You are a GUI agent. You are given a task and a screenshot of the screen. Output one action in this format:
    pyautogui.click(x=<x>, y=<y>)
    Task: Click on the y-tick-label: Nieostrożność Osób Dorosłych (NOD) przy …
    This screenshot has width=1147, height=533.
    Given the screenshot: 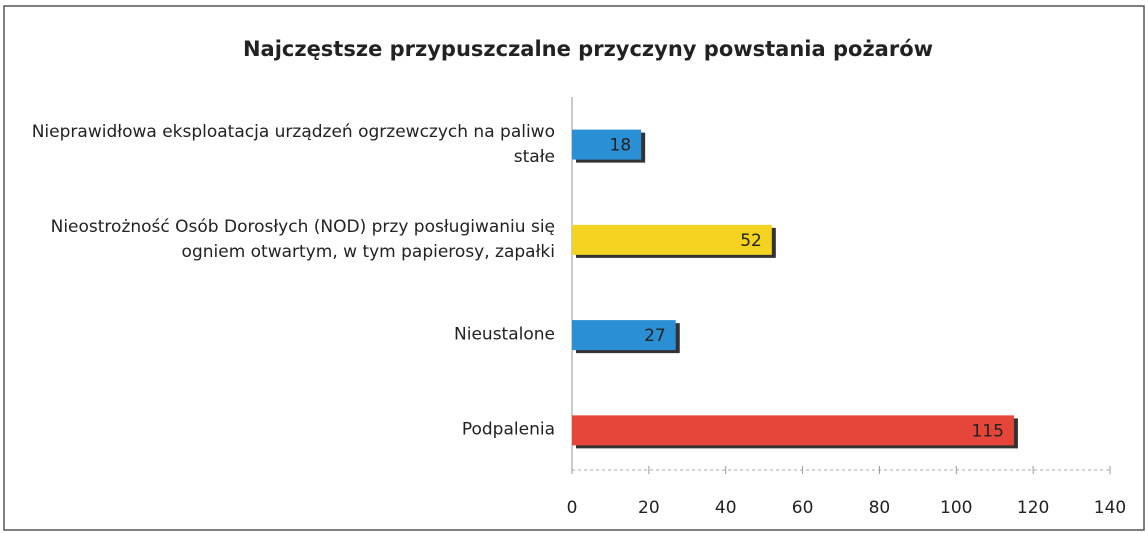 What is the action you would take?
    pyautogui.click(x=302, y=239)
    